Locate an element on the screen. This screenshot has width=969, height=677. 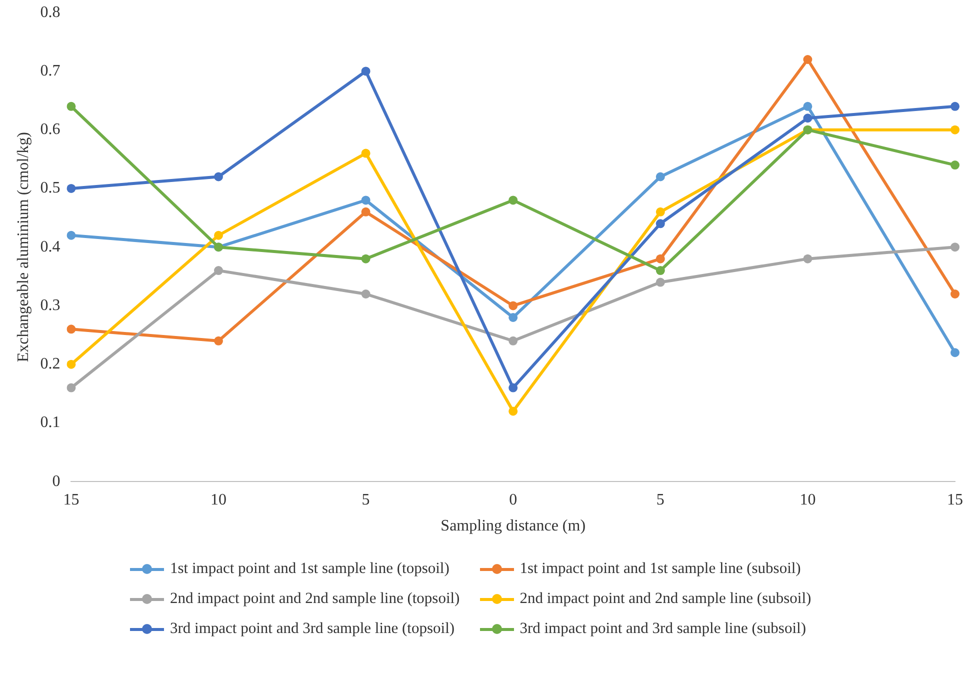
y-tick-label: 0 is located at coordinates (56, 481).